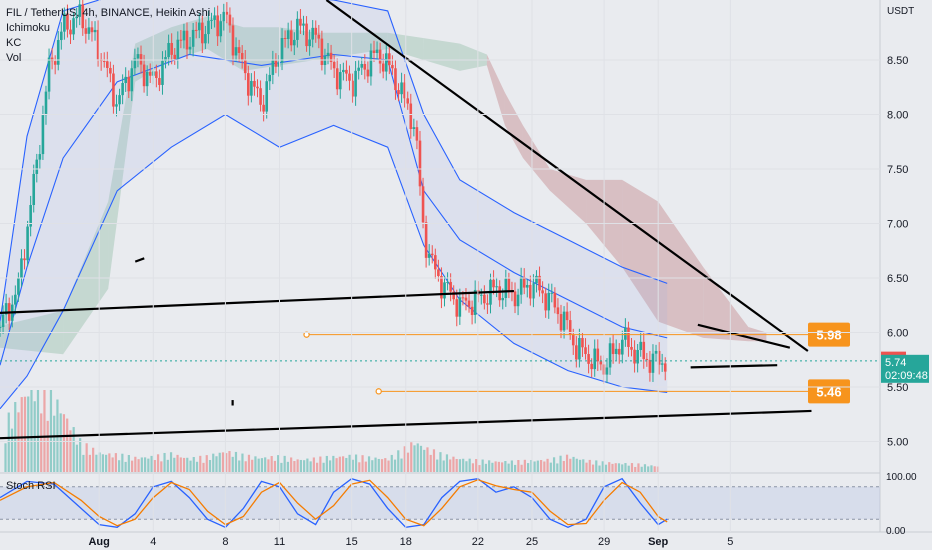 The image size is (932, 550). I want to click on indicator-vol: Vol, so click(14, 58).